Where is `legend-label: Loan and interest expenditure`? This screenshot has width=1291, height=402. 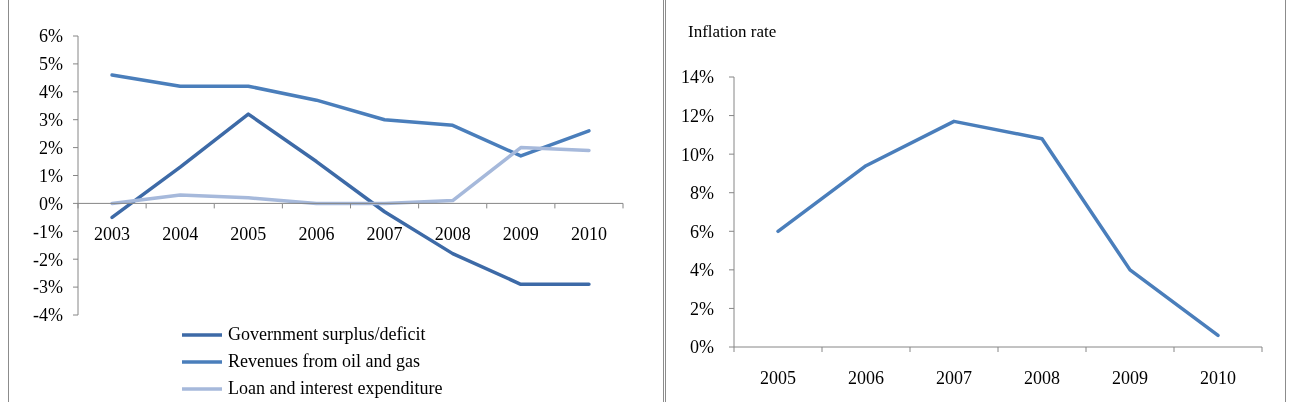 legend-label: Loan and interest expenditure is located at coordinates (335, 388).